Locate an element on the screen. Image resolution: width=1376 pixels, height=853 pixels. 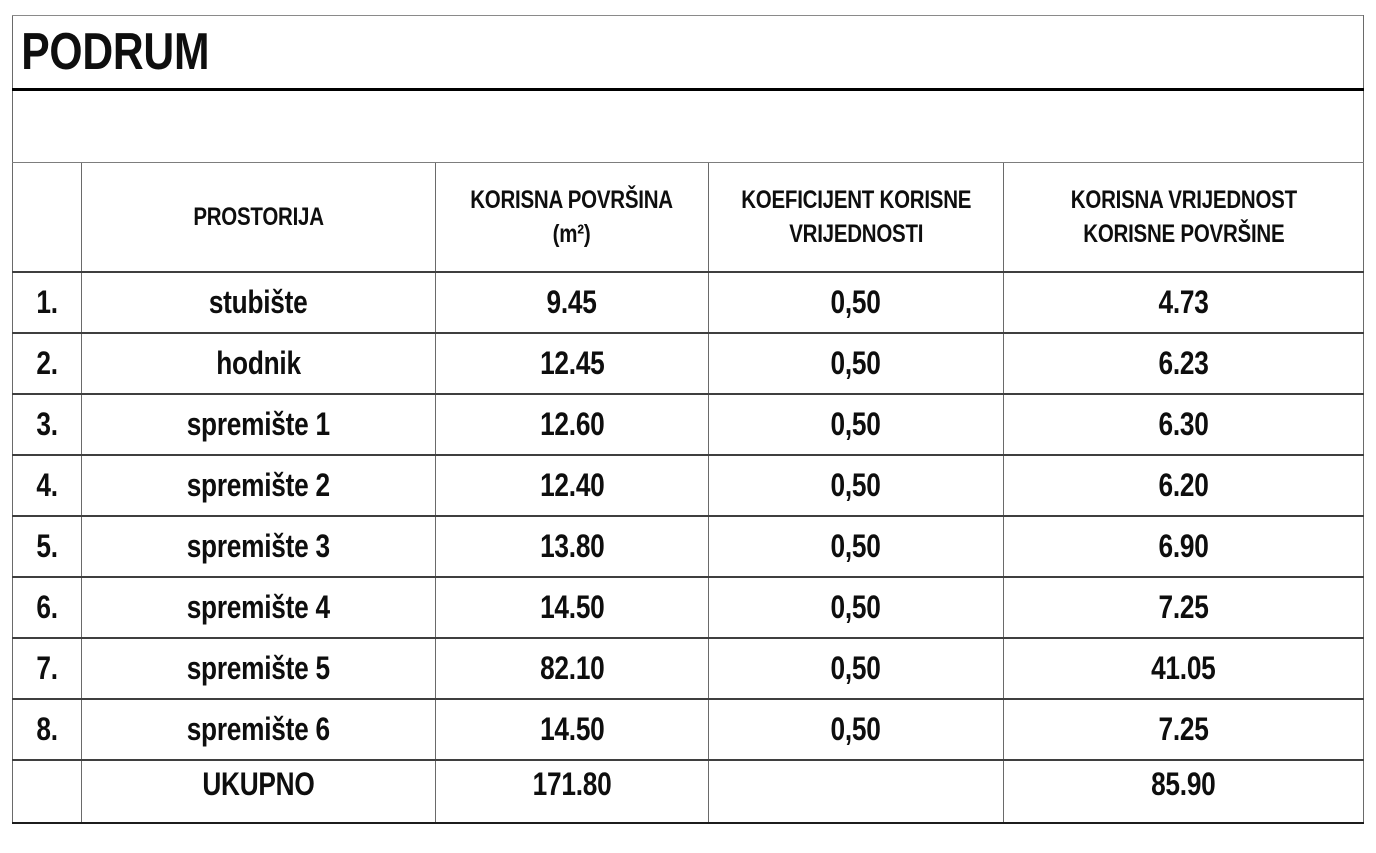
spacer-cell is located at coordinates (688, 125).